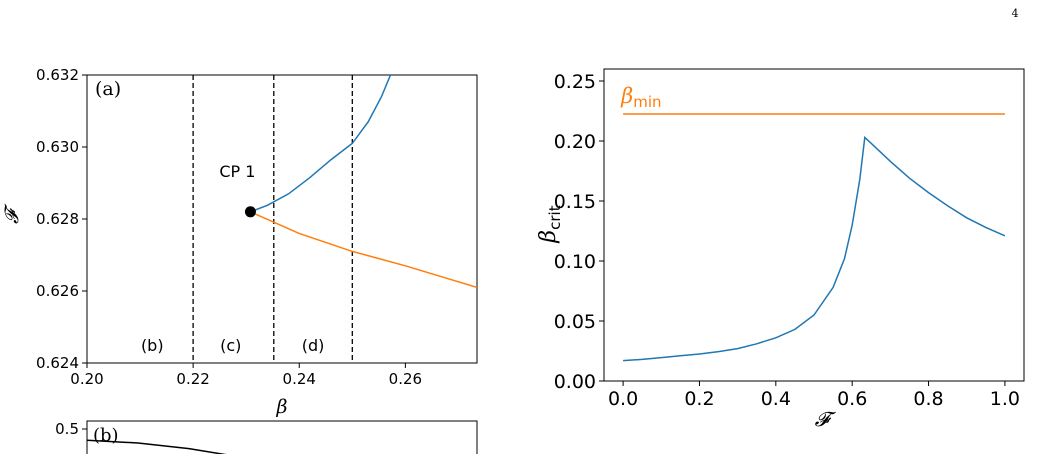  What do you see at coordinates (928, 399) in the screenshot?
I see `panel-crit-x-tick-label: 0.8` at bounding box center [928, 399].